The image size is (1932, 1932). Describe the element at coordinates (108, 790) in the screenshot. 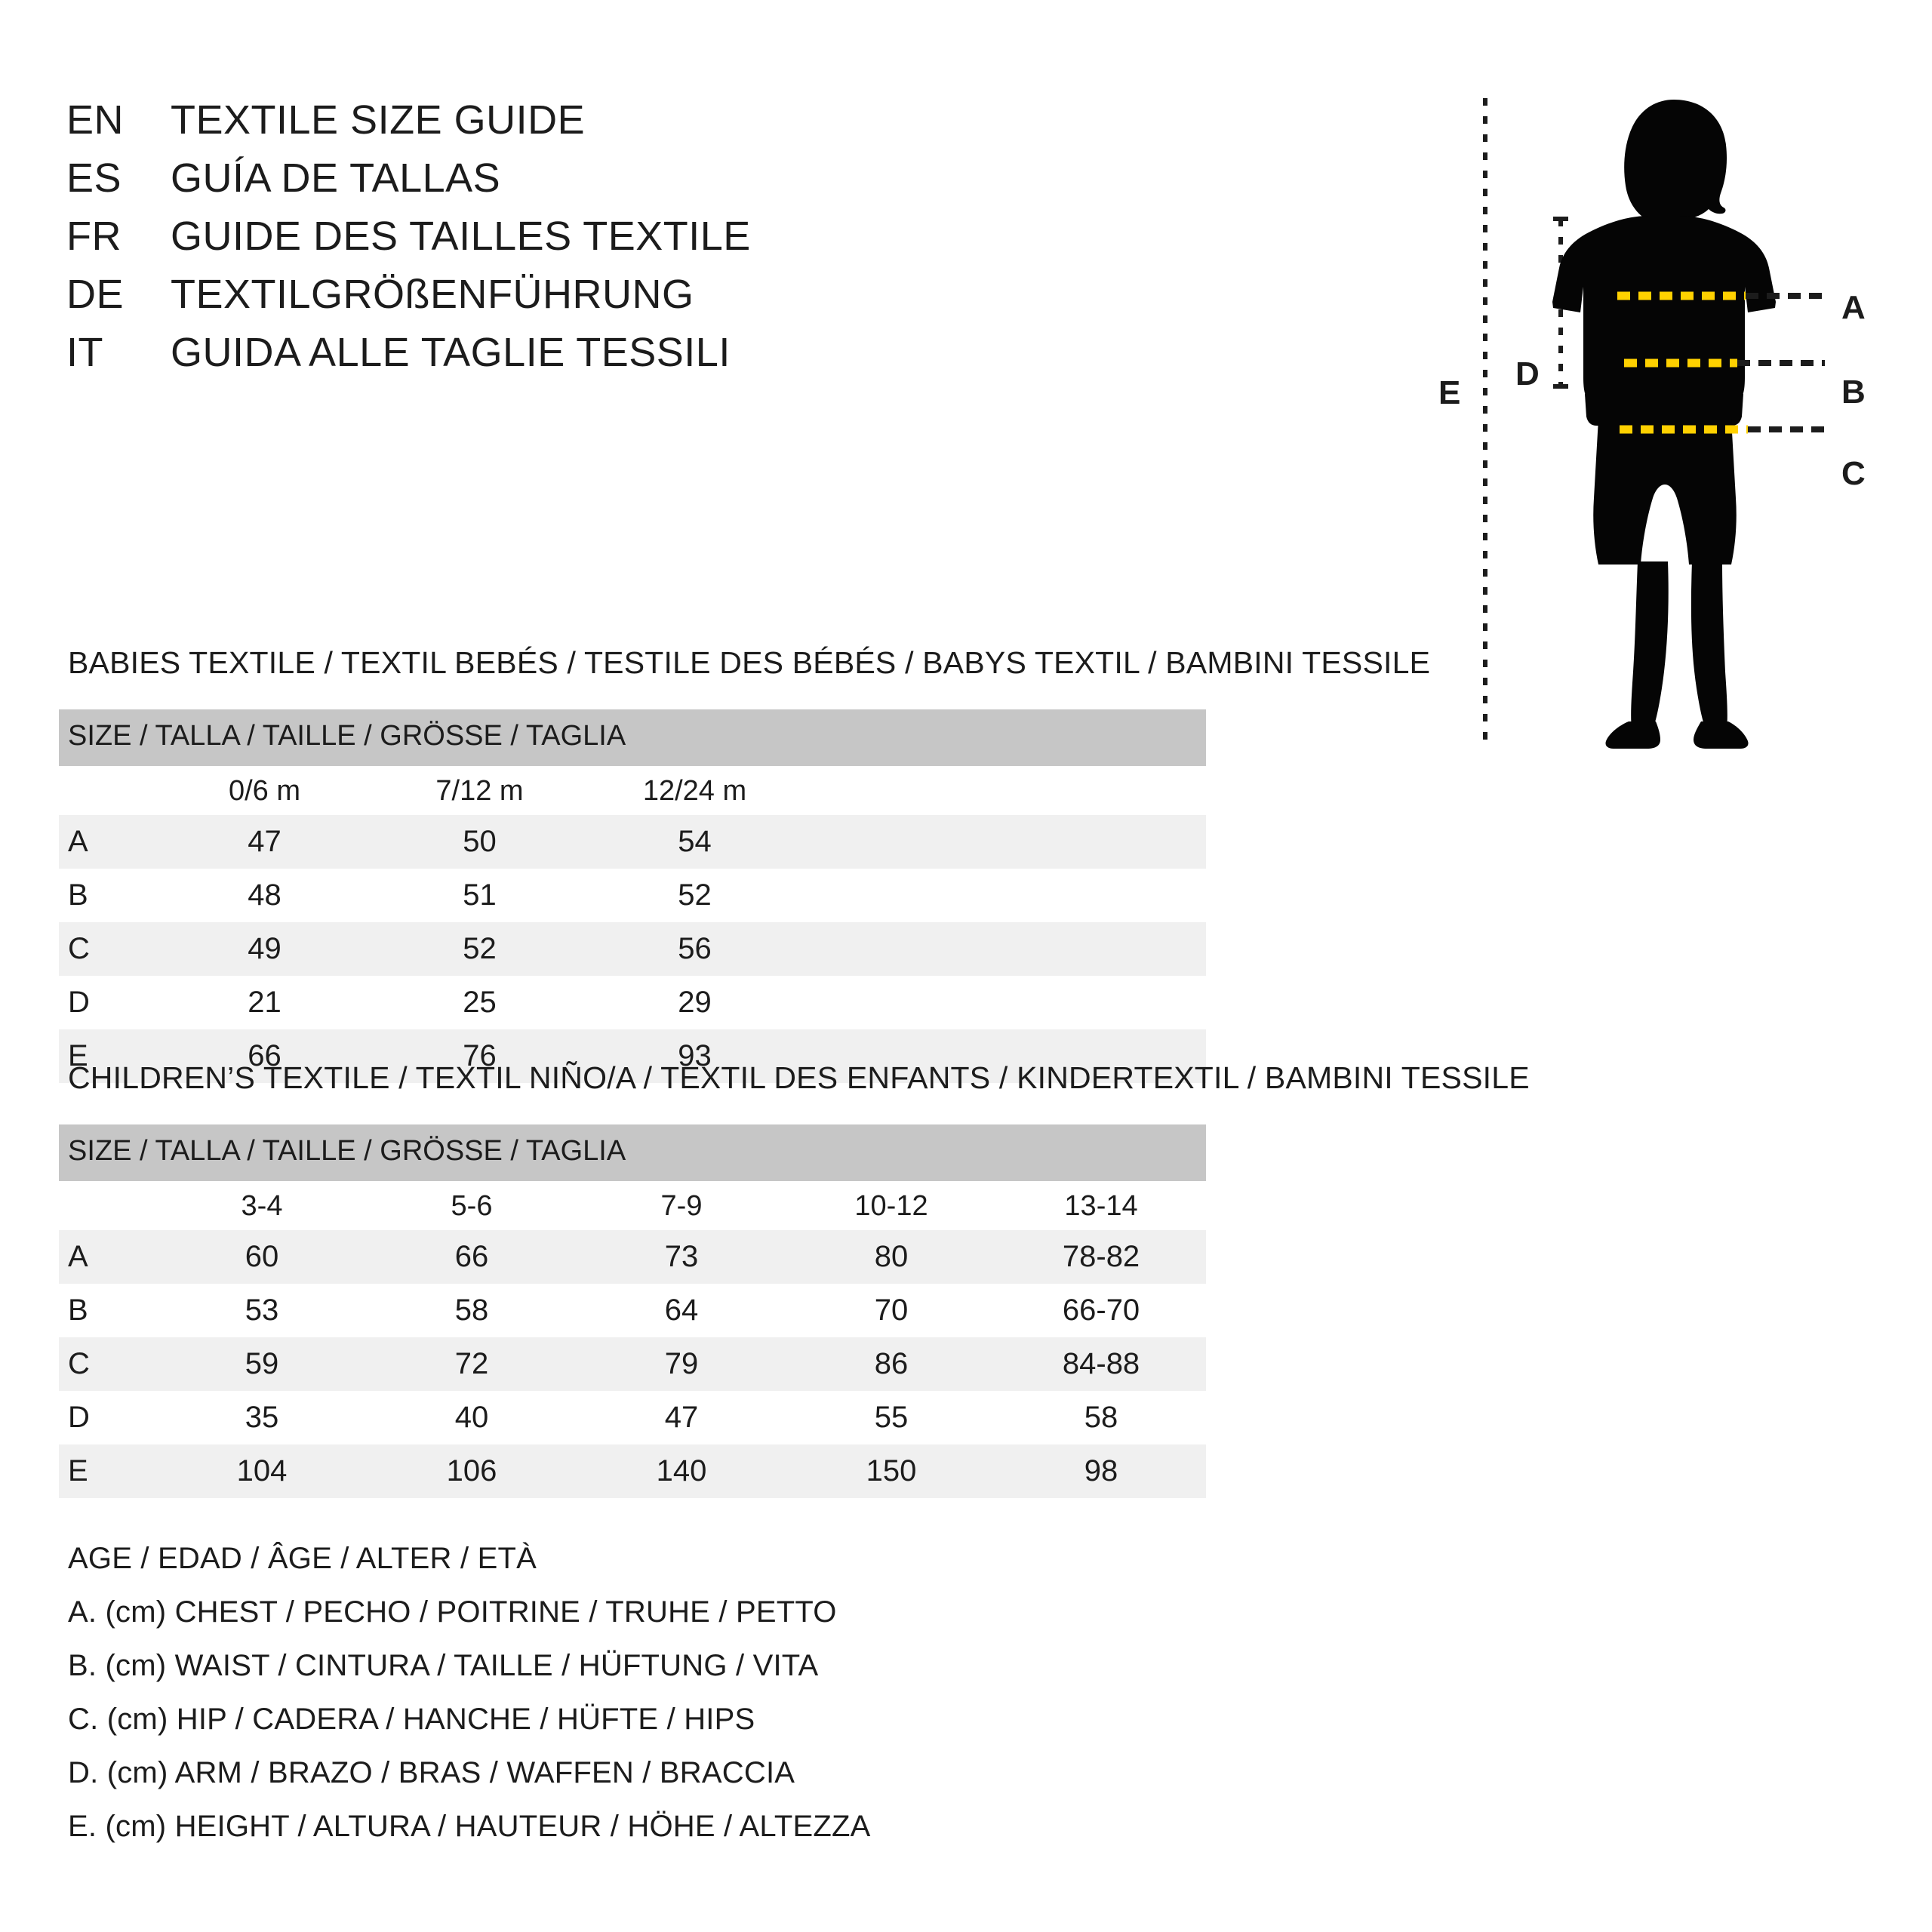

I see `babies-corner-cell` at that location.